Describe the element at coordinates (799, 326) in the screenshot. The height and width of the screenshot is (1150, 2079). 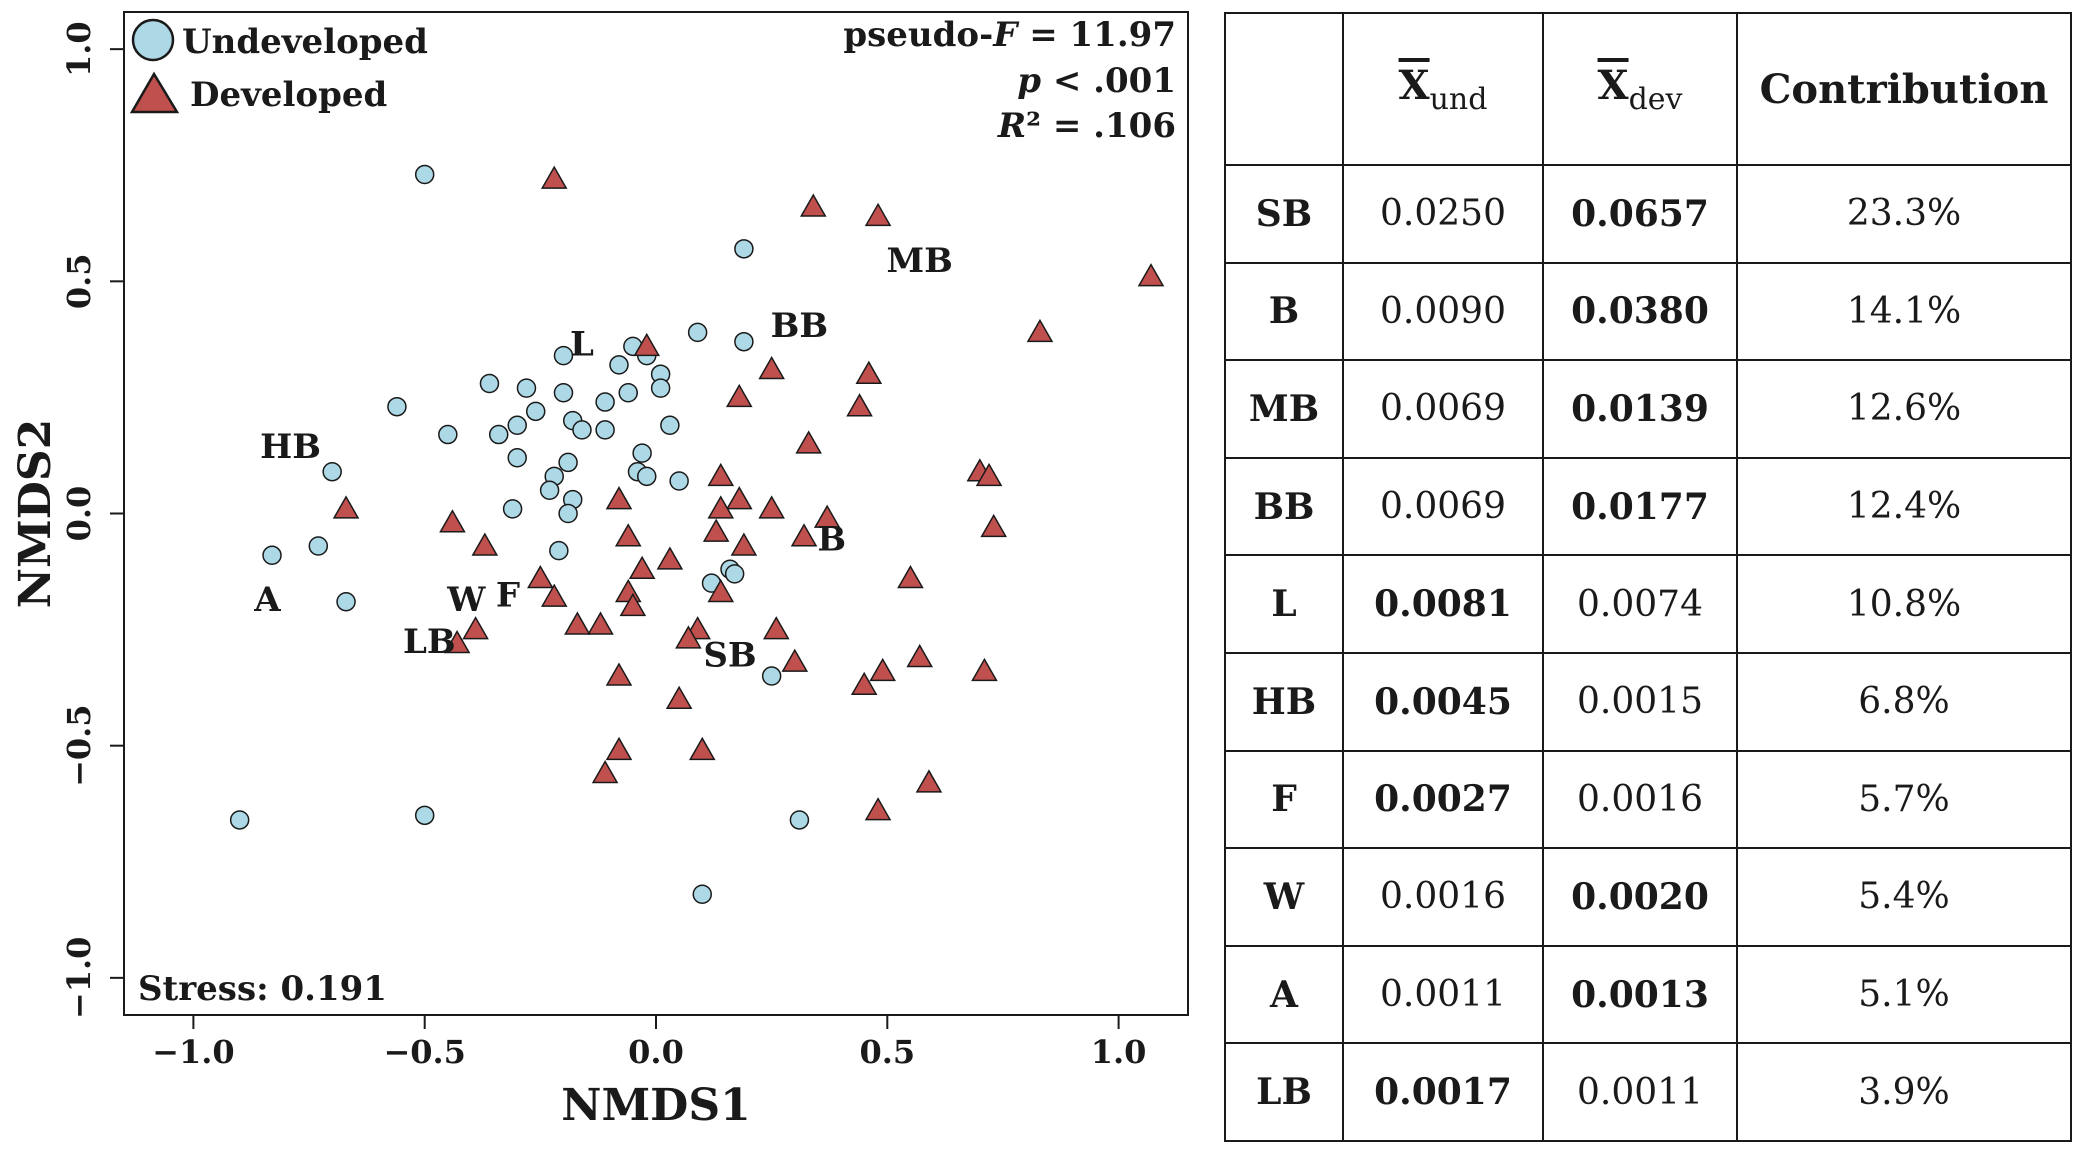
I see `vector-label: BB` at that location.